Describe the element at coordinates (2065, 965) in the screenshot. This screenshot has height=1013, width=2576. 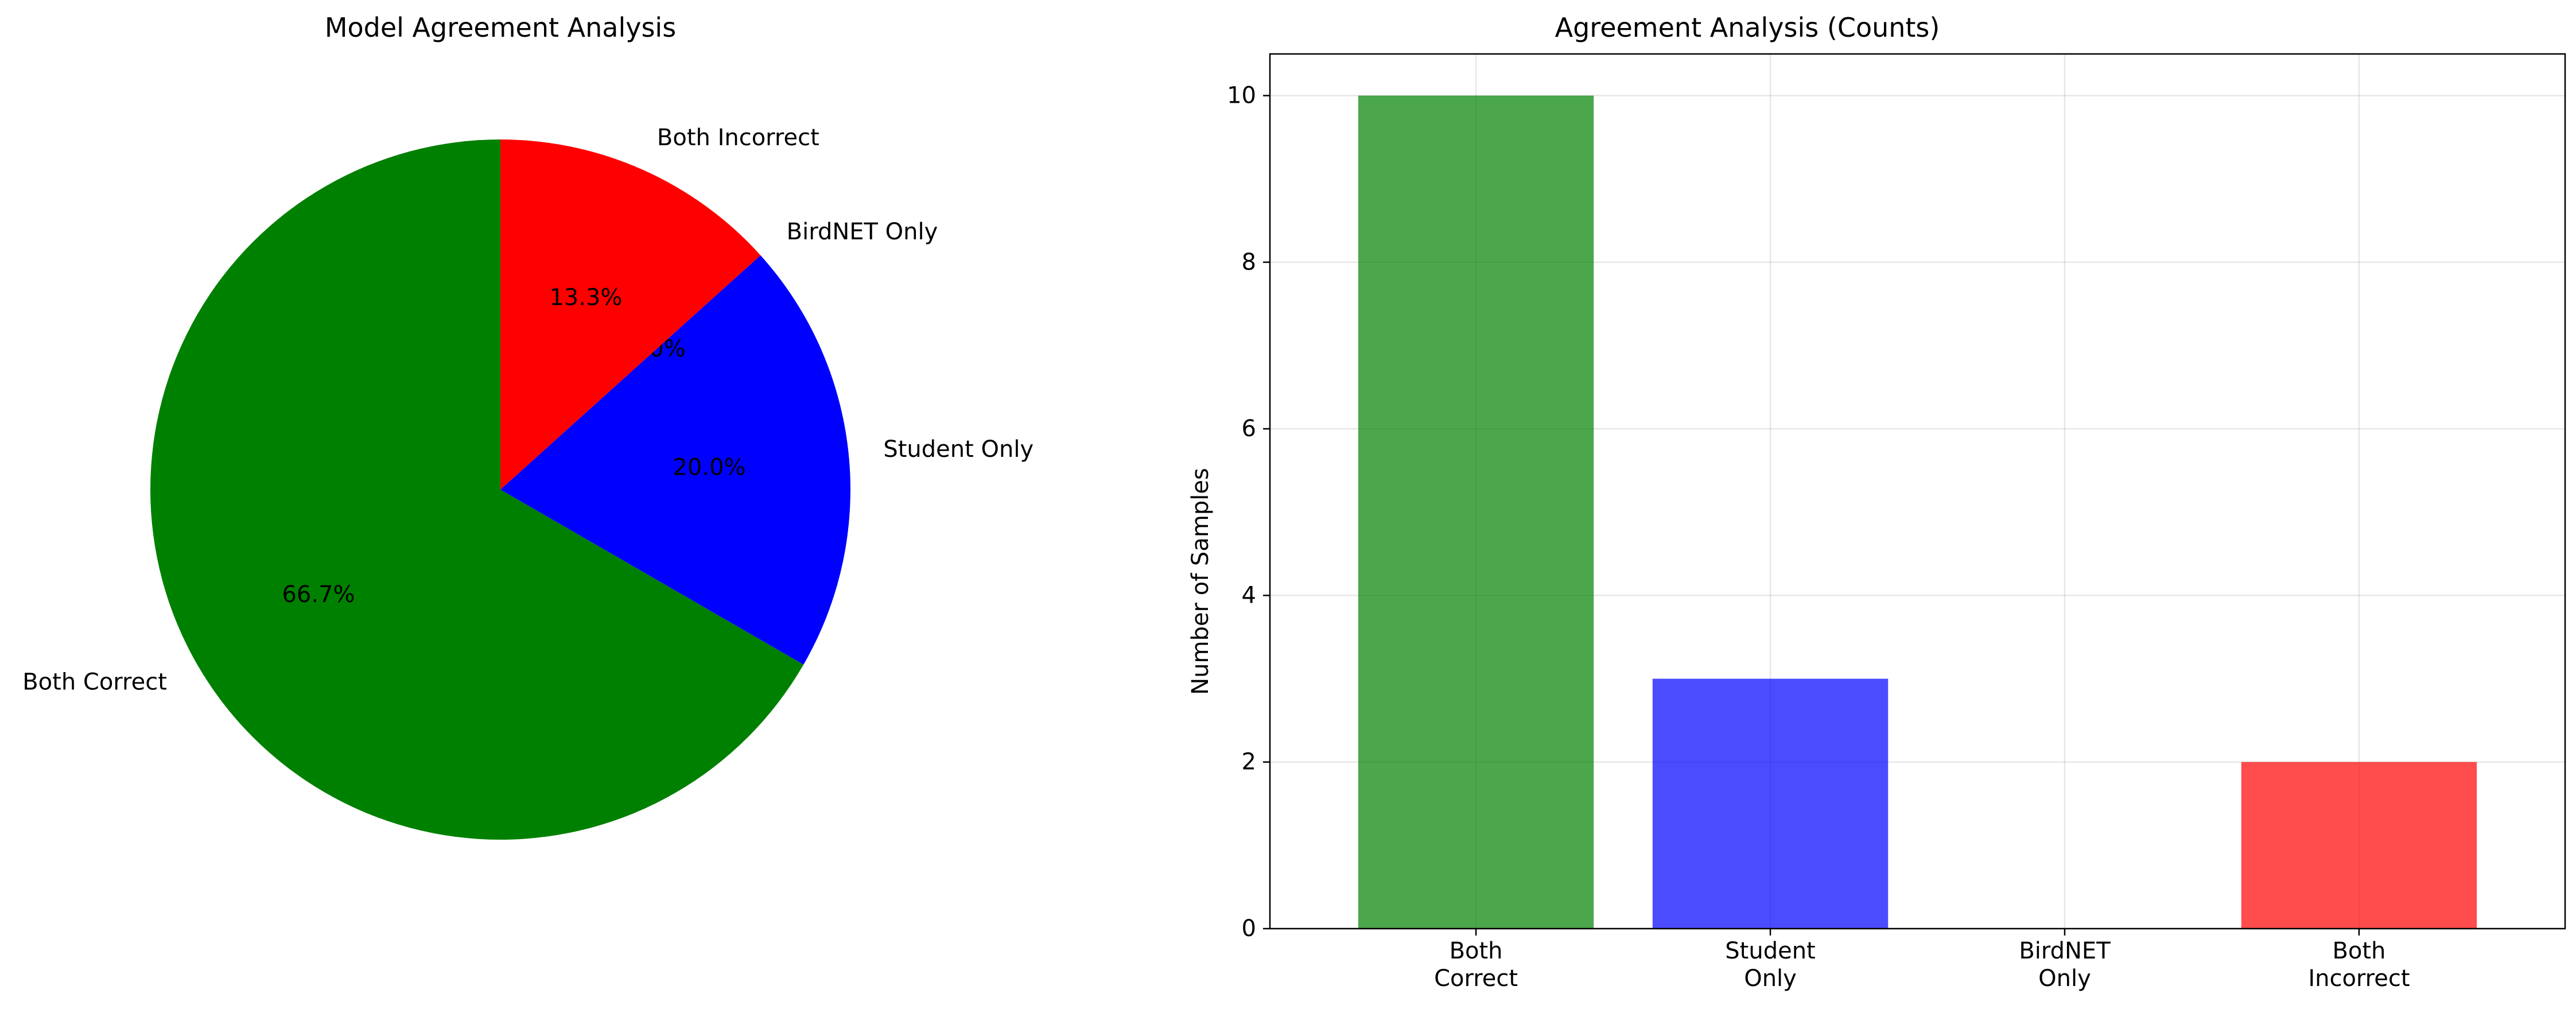
I see `x-tick-label: BirdNET Only` at that location.